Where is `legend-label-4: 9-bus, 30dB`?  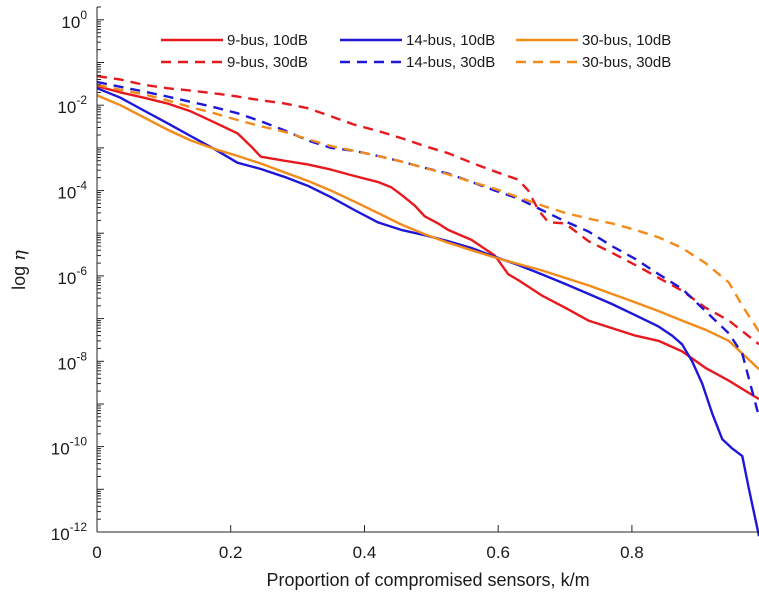
legend-label-4: 9-bus, 30dB is located at coordinates (267, 62).